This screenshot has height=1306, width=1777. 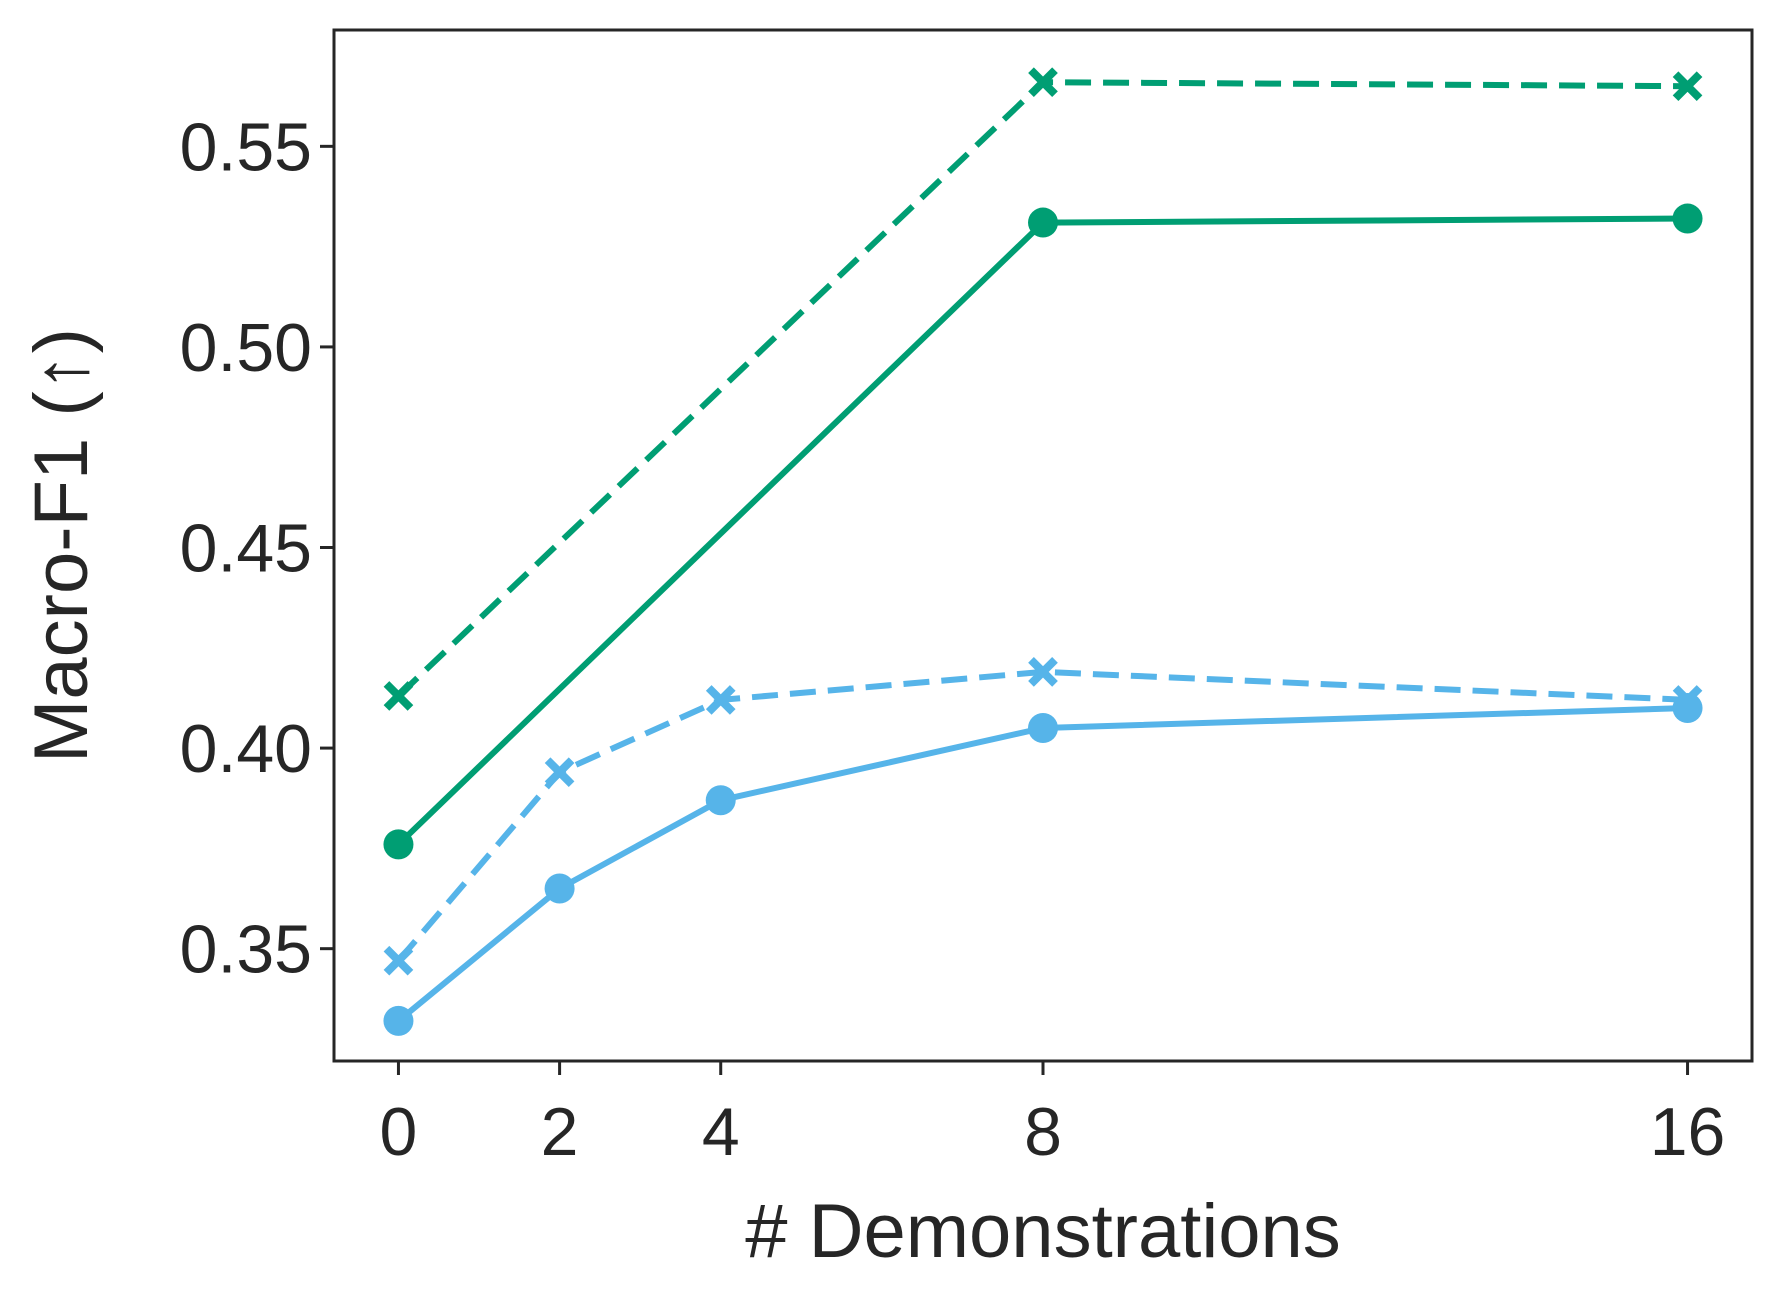 I want to click on x-tick-label: 16, so click(x=1688, y=1132).